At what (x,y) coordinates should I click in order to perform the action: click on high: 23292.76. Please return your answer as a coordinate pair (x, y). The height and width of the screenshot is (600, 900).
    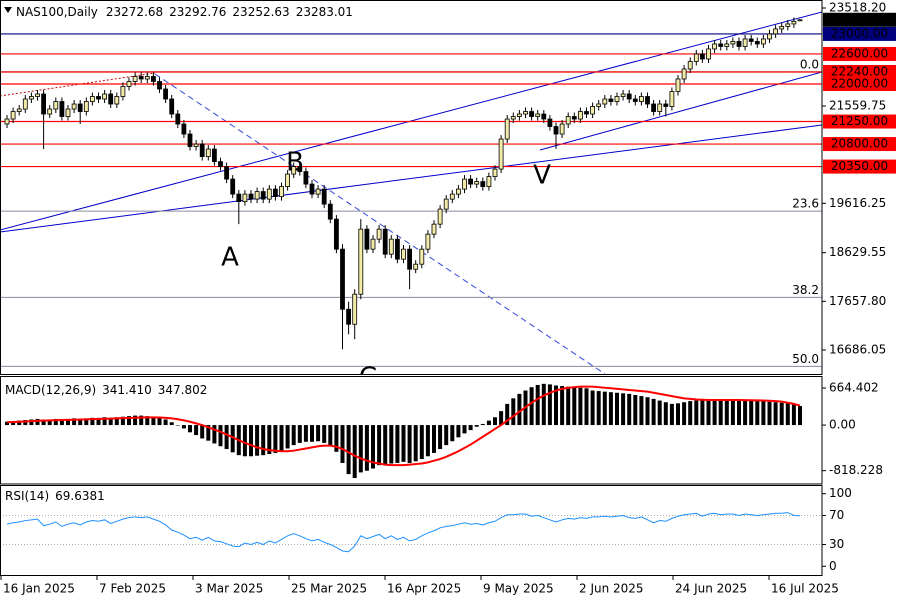
    Looking at the image, I should click on (197, 12).